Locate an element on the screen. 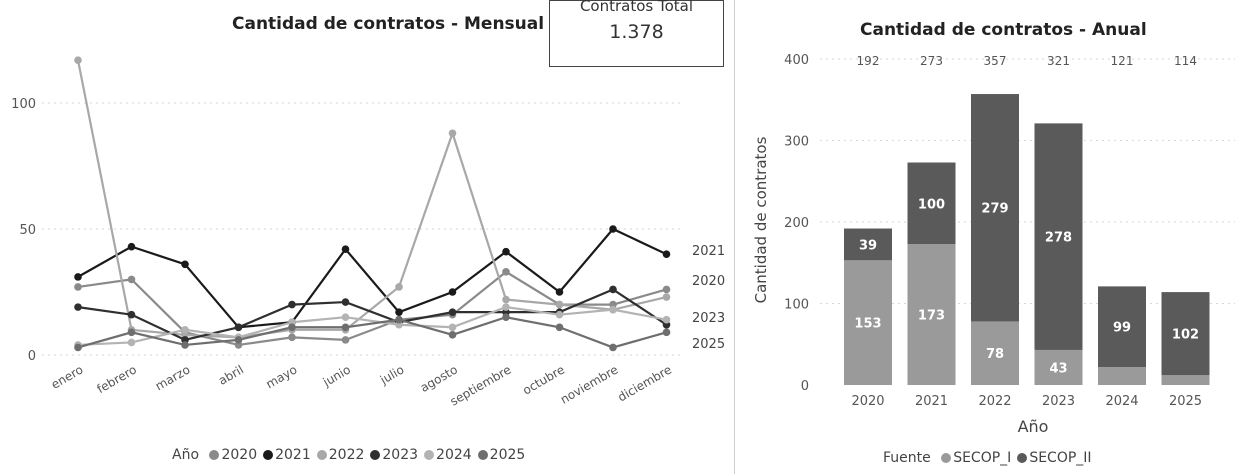  point-2021-septiembre is located at coordinates (506, 251).